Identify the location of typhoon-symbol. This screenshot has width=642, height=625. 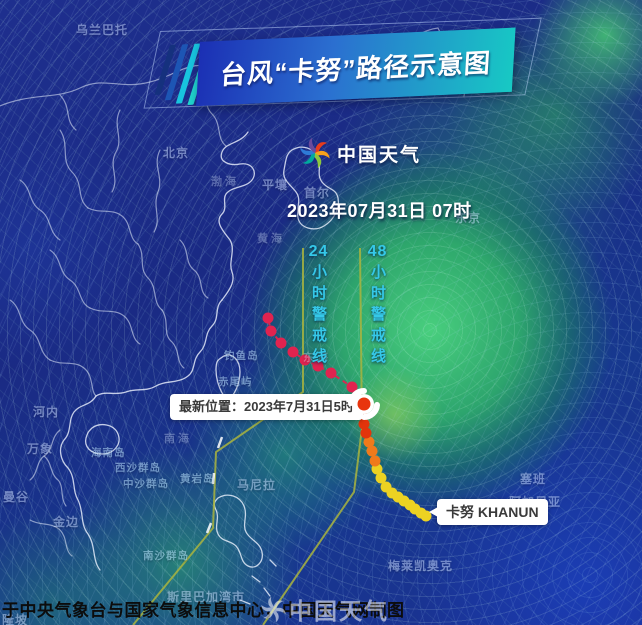
(364, 404).